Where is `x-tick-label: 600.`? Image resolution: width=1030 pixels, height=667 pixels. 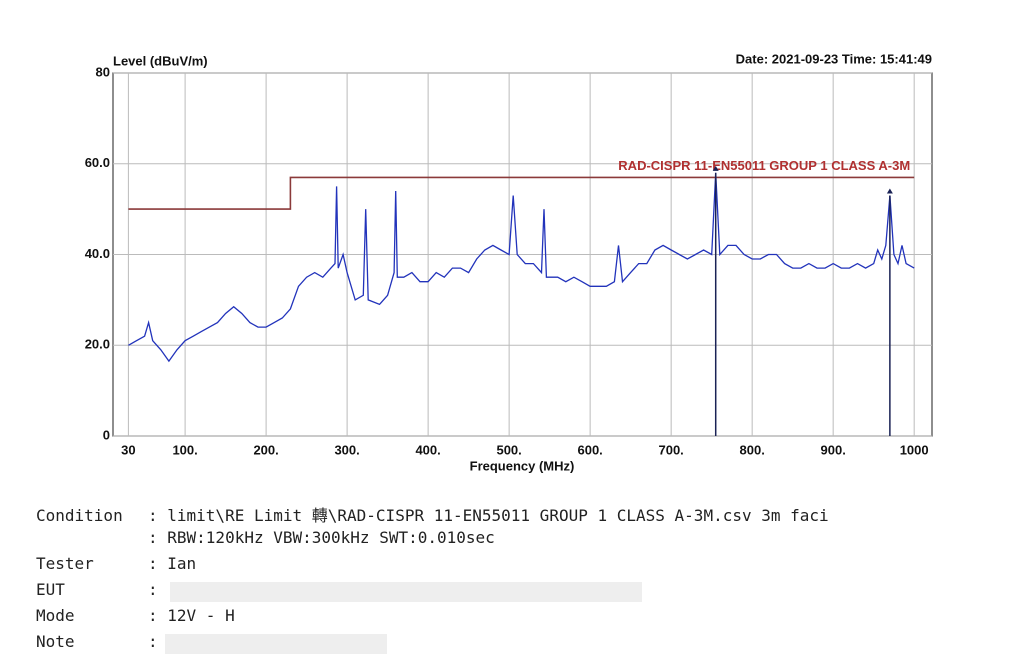
x-tick-label: 600. is located at coordinates (589, 449).